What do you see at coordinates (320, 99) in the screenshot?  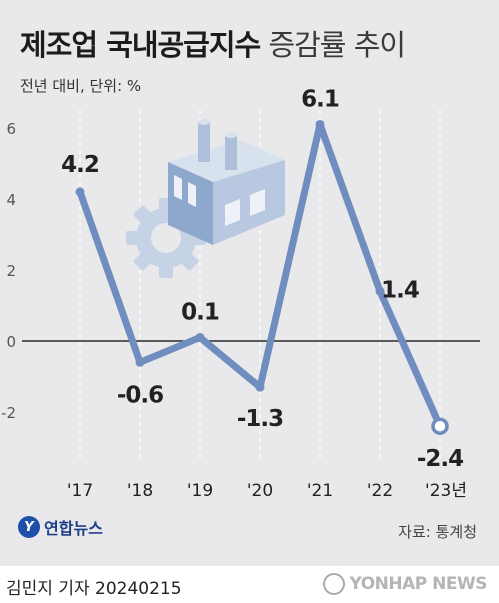 I see `data-label-4: 6.1` at bounding box center [320, 99].